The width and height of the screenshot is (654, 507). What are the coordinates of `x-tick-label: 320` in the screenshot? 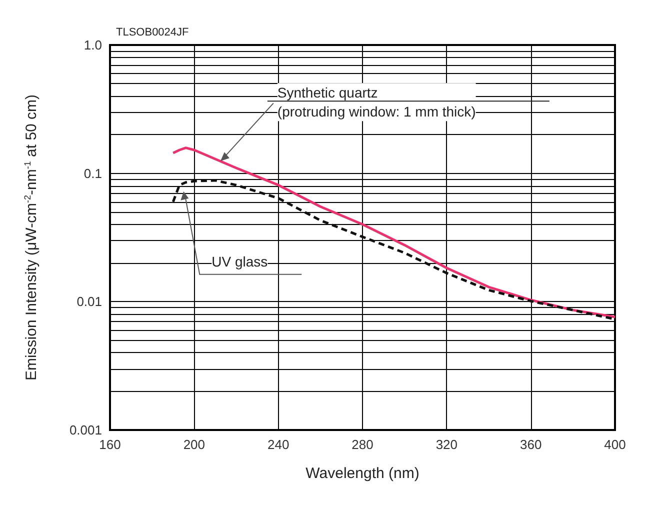 It's located at (447, 444).